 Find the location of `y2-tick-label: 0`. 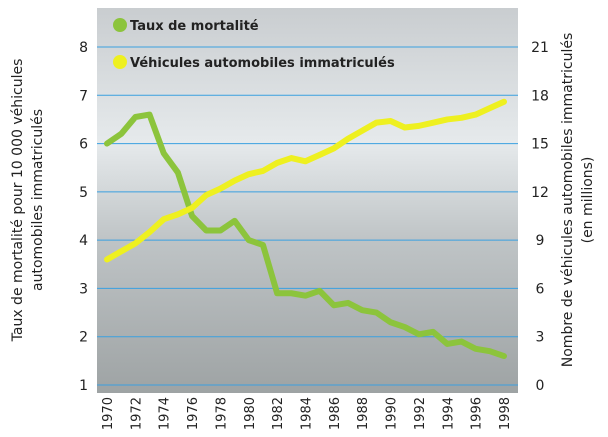

y2-tick-label: 0 is located at coordinates (540, 386).